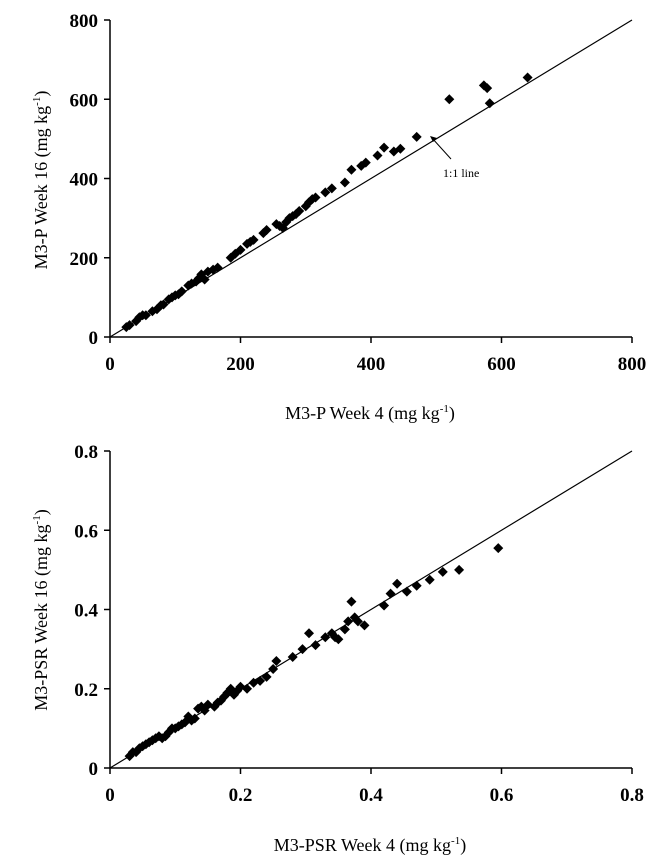 Image resolution: width=653 pixels, height=862 pixels. I want to click on chart-bottom-y-tick-label: 0.2, so click(86, 690).